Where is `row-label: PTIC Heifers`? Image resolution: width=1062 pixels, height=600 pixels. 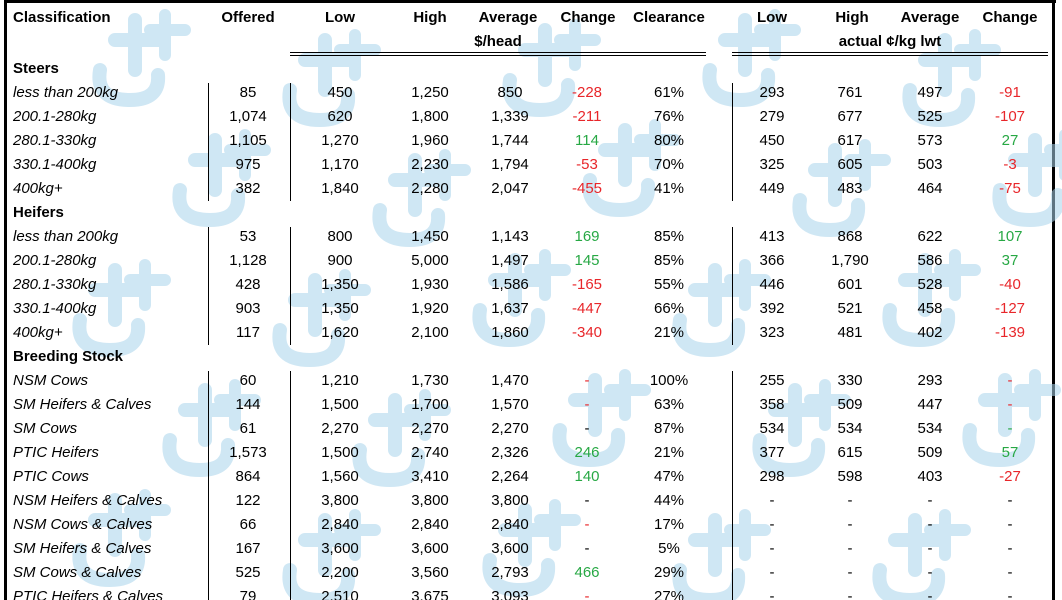 row-label: PTIC Heifers is located at coordinates (56, 452).